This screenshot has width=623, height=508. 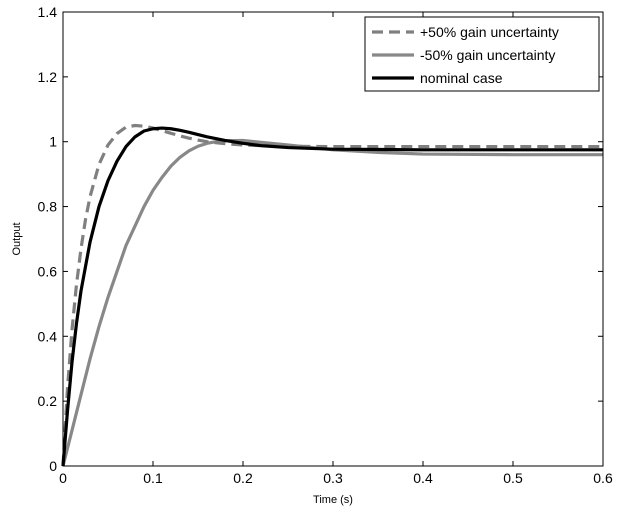 I want to click on y-tick-label: 0.6, so click(x=48, y=271).